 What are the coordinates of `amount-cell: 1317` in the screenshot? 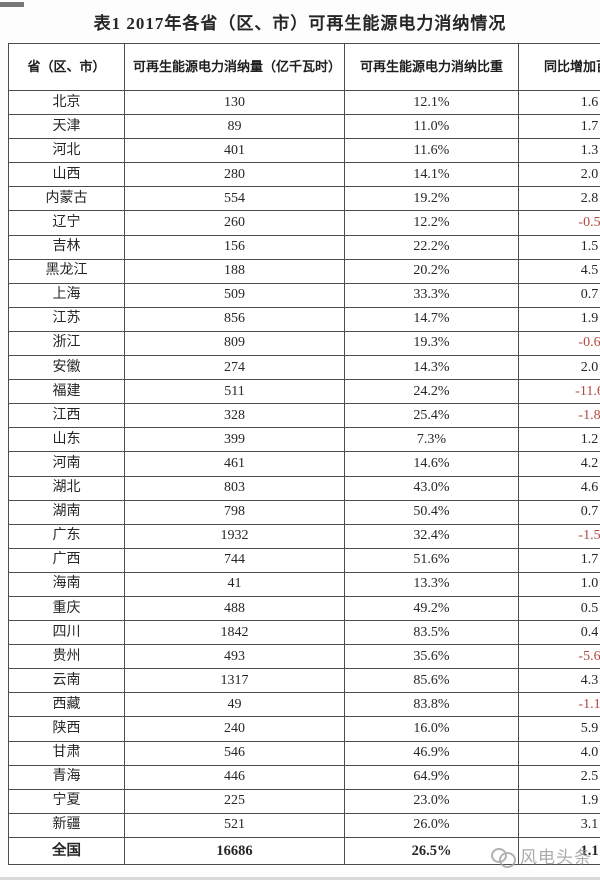 It's located at (234, 681).